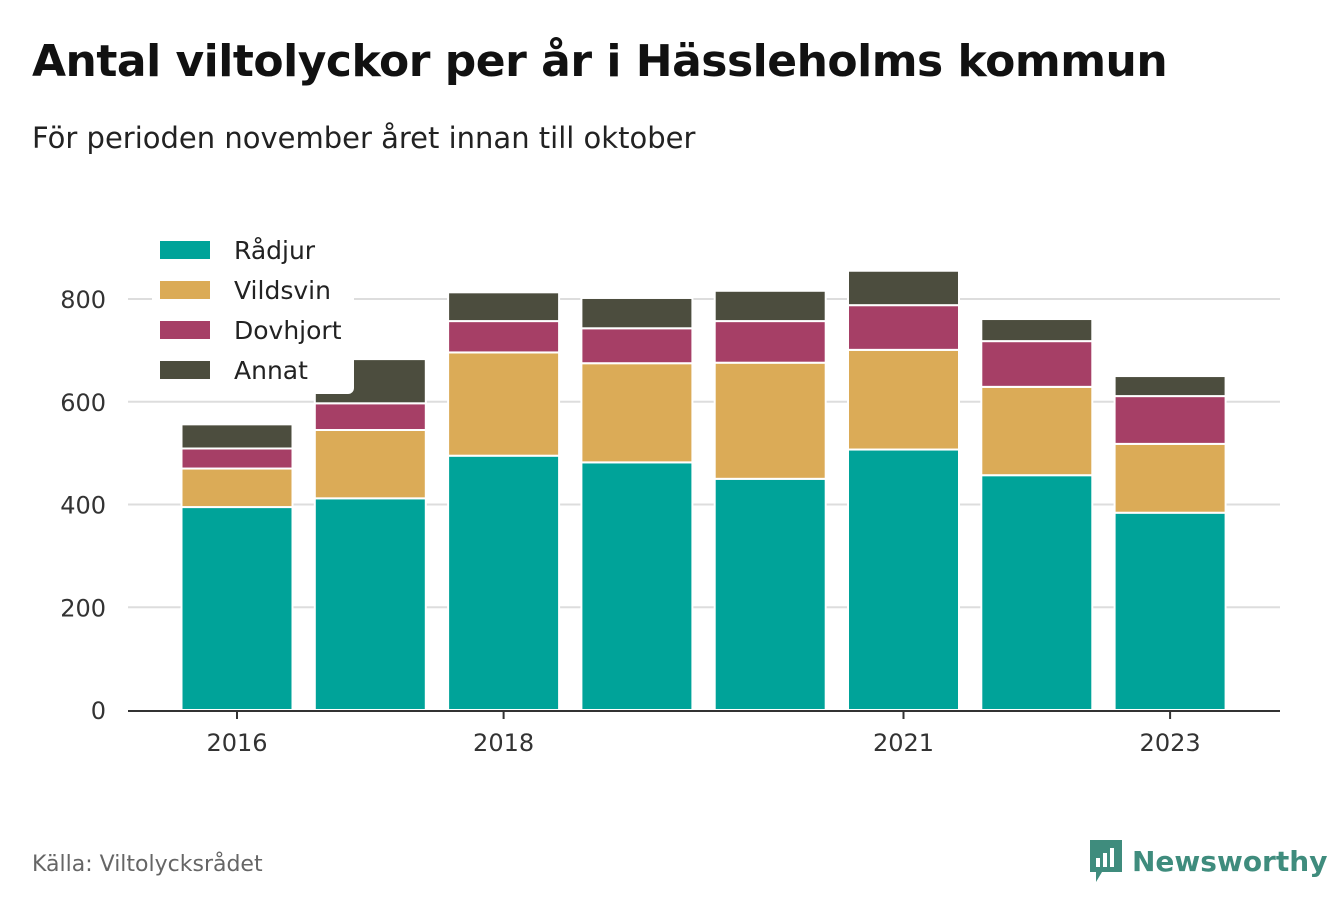 Image resolution: width=1340 pixels, height=913 pixels. What do you see at coordinates (503, 743) in the screenshot?
I see `x-tick-label: 2018` at bounding box center [503, 743].